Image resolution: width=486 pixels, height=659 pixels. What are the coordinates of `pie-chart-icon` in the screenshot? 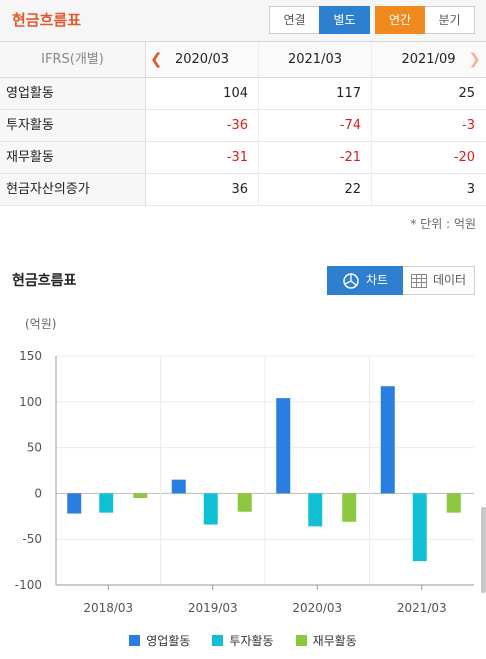 It's located at (351, 280).